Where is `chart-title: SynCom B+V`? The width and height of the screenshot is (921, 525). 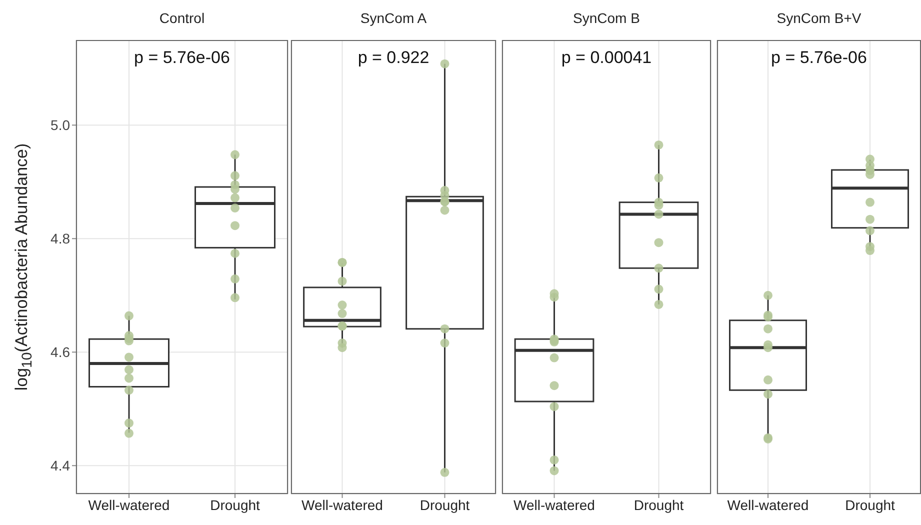
chart-title: SynCom B+V is located at coordinates (819, 18).